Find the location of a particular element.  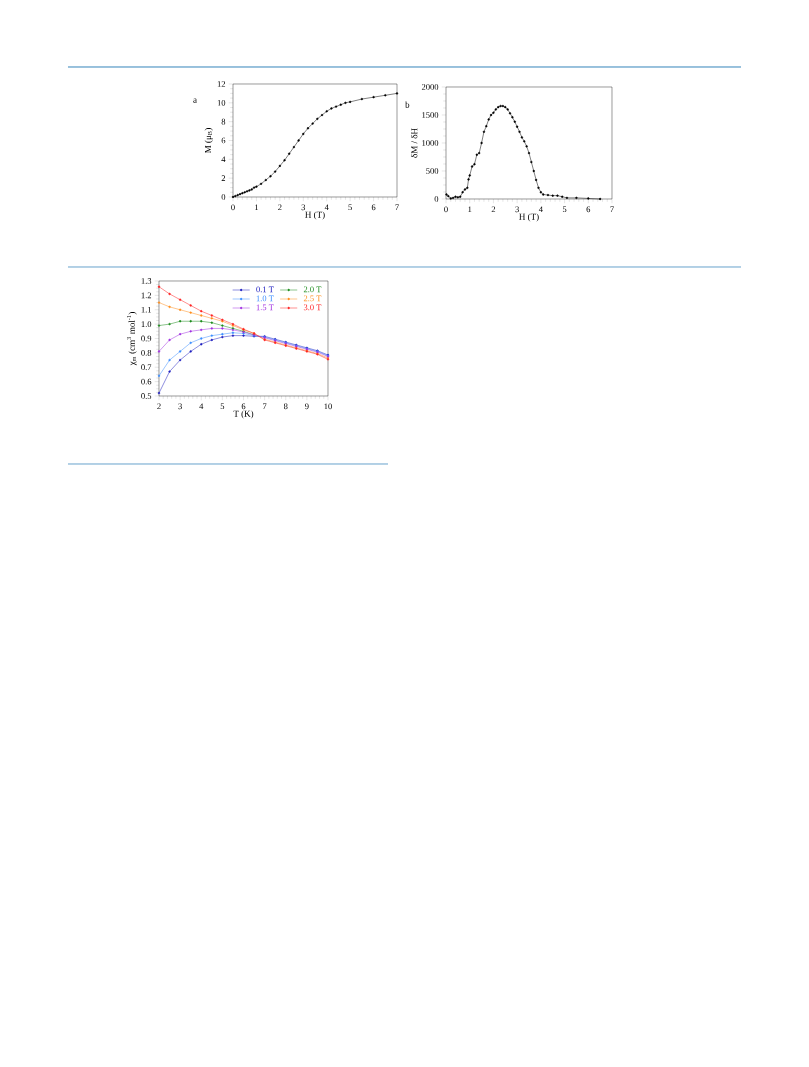

legend-label: 1.0 T is located at coordinates (265, 298).